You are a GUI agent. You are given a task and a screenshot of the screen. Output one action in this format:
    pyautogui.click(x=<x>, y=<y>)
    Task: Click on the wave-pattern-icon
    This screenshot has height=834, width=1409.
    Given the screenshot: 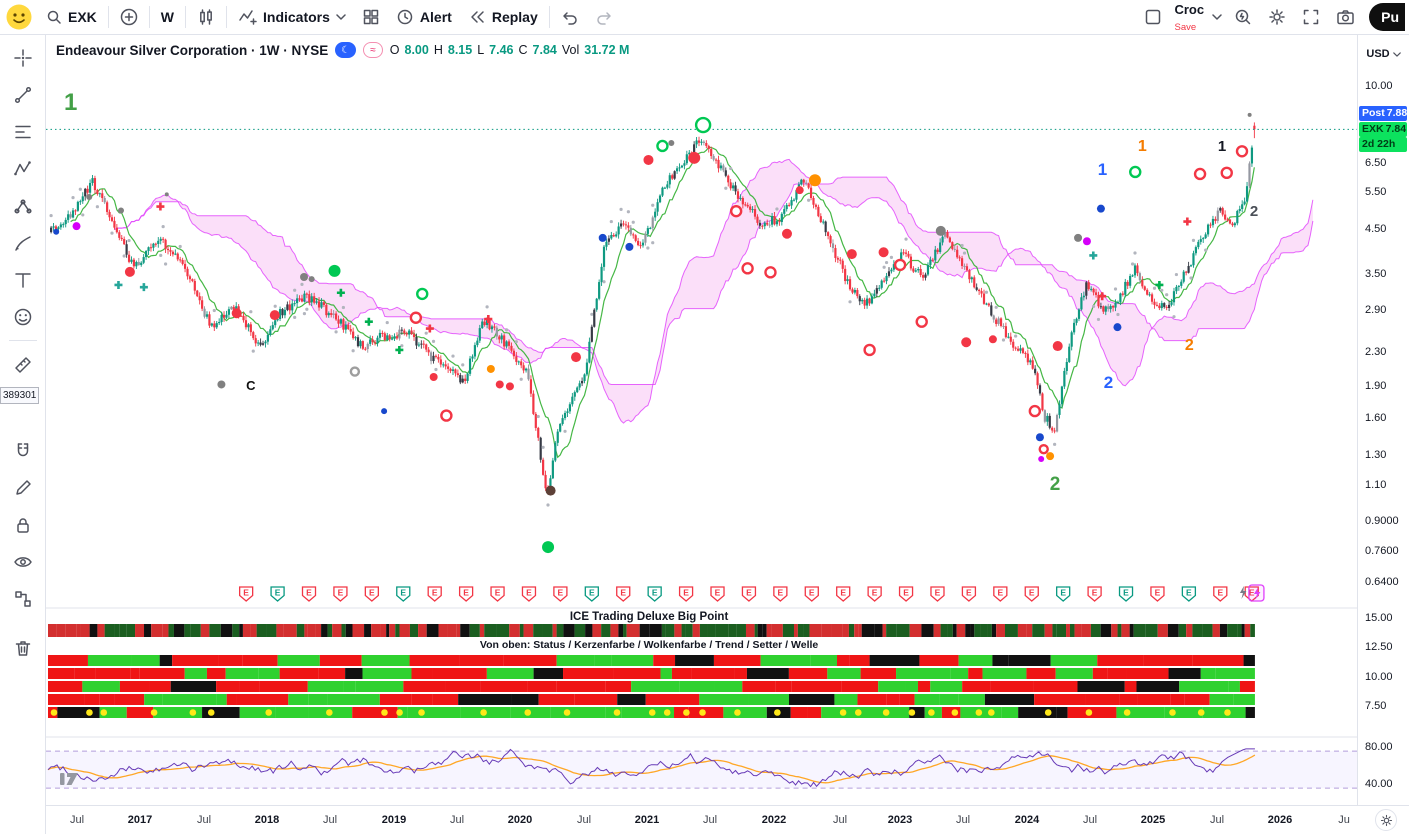 What is the action you would take?
    pyautogui.click(x=22, y=167)
    